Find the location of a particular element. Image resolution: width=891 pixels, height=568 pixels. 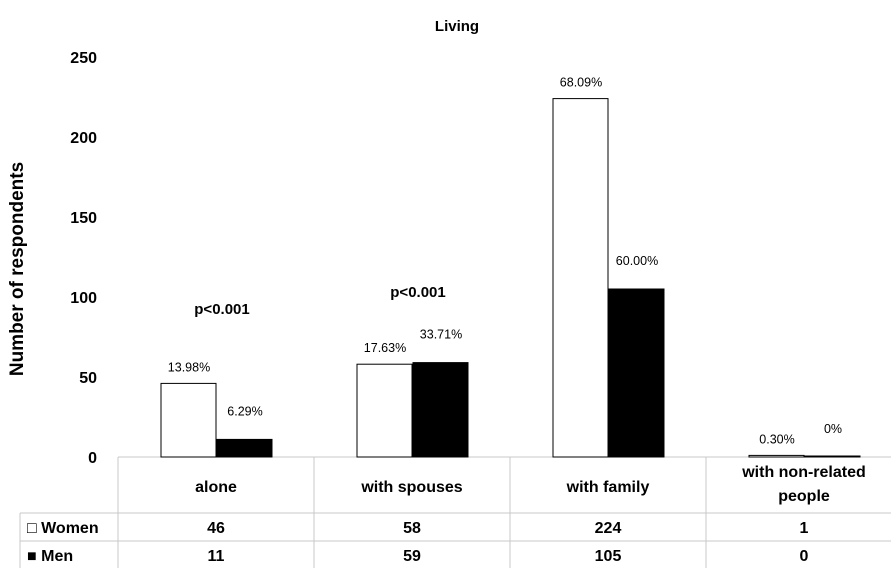

category-label: people is located at coordinates (804, 496).